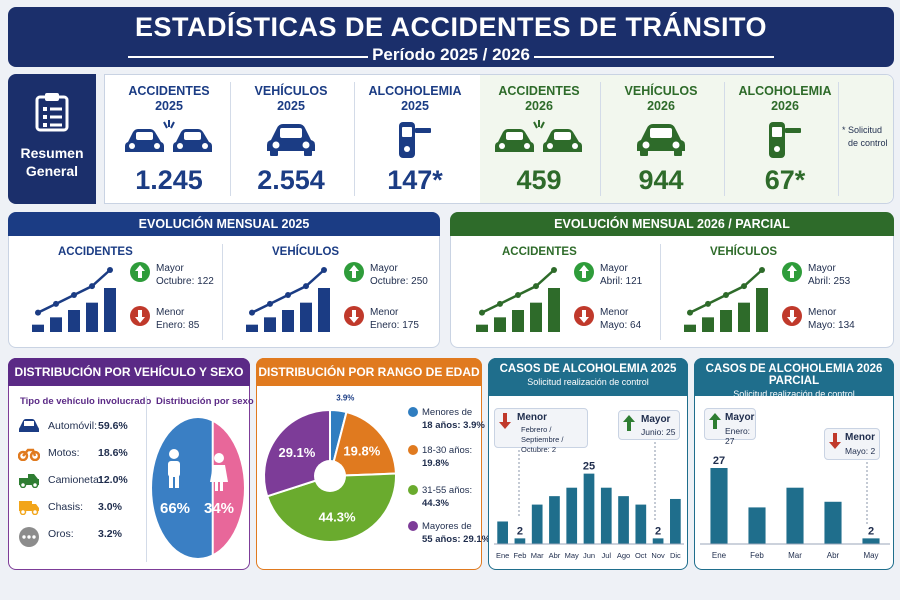 The height and width of the screenshot is (600, 900). What do you see at coordinates (29, 455) in the screenshot?
I see `motorcycle-icon` at bounding box center [29, 455].